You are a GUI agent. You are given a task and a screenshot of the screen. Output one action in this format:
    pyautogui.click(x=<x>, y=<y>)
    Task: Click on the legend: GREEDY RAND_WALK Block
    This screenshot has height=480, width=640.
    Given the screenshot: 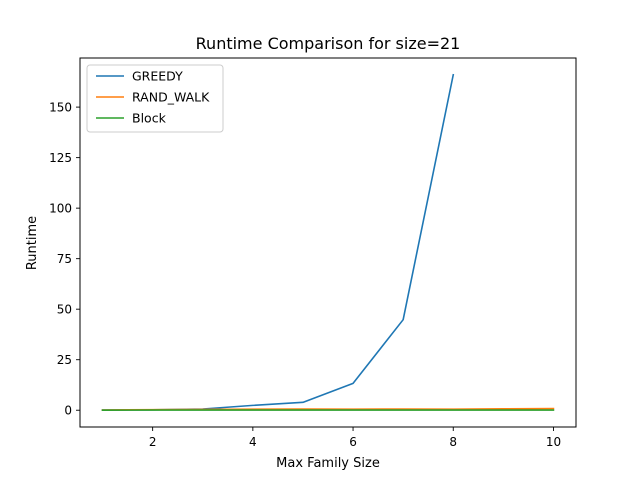 What is the action you would take?
    pyautogui.click(x=155, y=98)
    